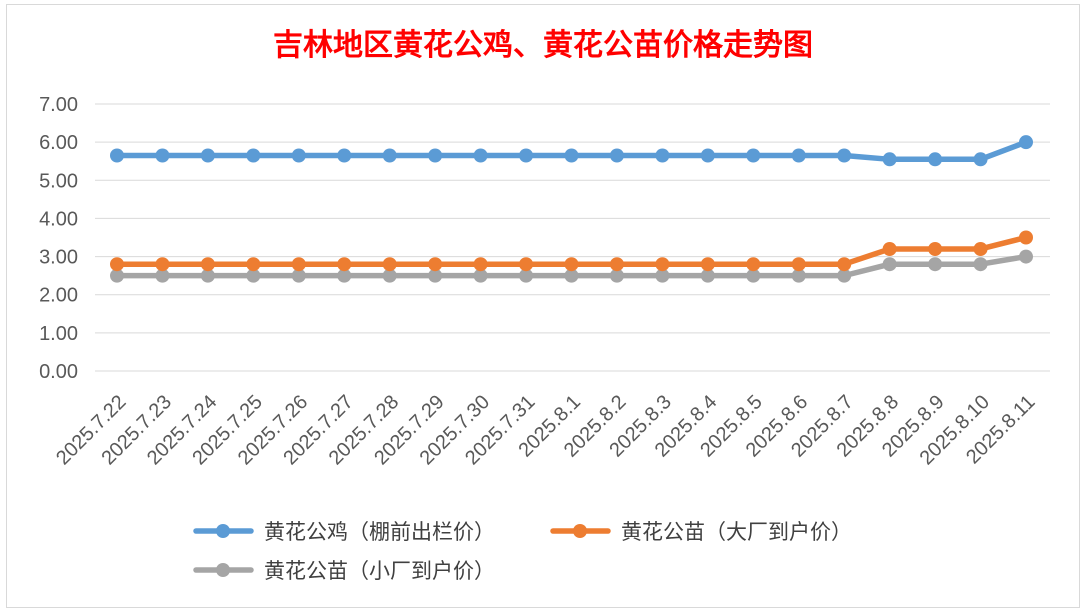 The height and width of the screenshot is (615, 1087). I want to click on y-tick-label: 5.00, so click(58, 181).